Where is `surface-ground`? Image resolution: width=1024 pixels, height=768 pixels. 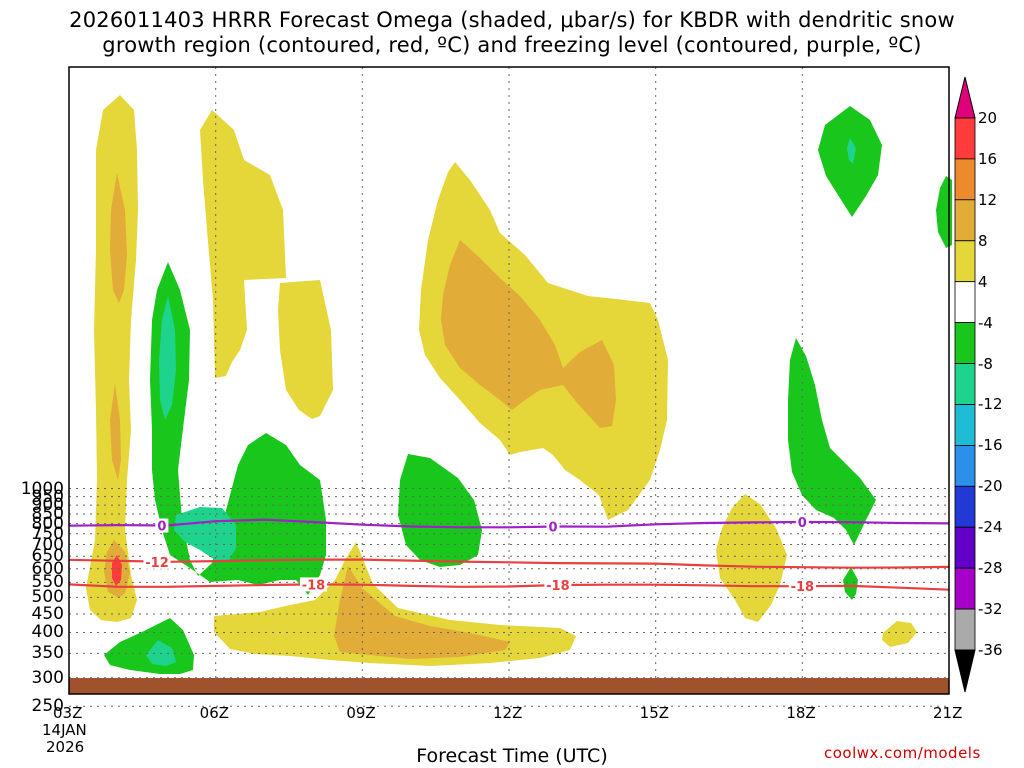 surface-ground is located at coordinates (509, 686).